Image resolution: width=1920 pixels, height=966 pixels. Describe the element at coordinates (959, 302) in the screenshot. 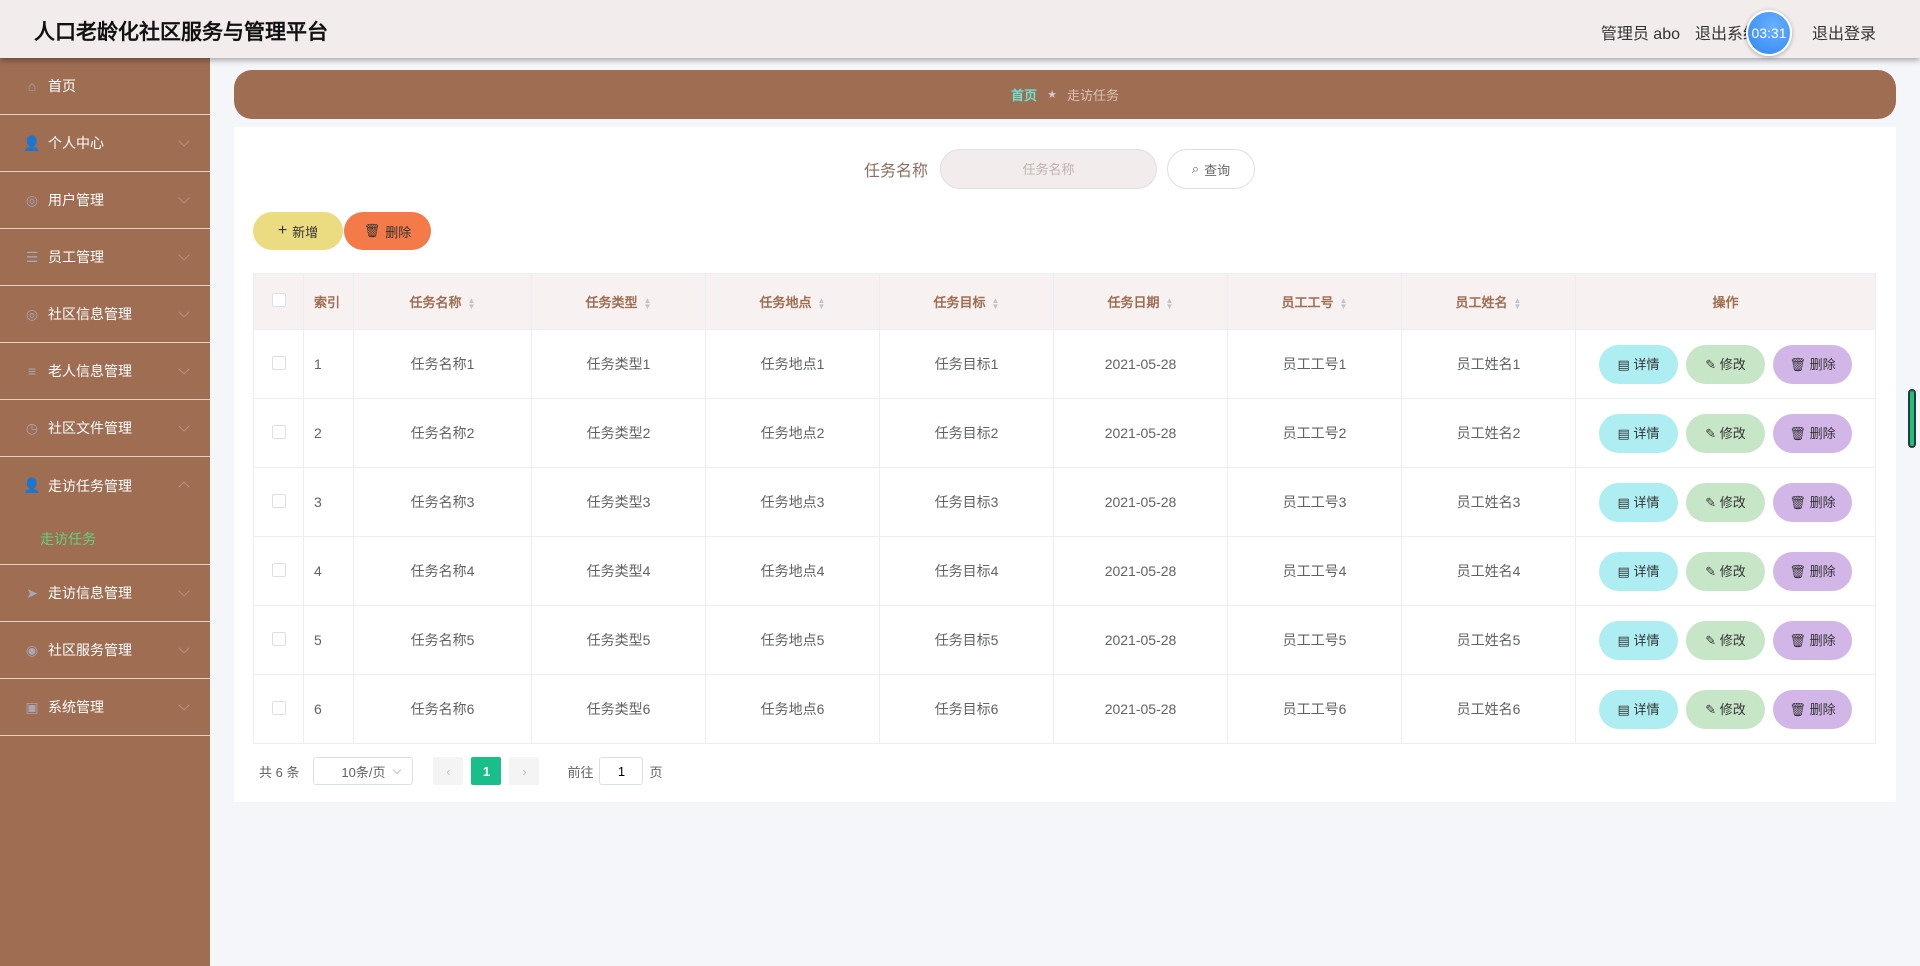

I see `column-label: 任务目标` at that location.